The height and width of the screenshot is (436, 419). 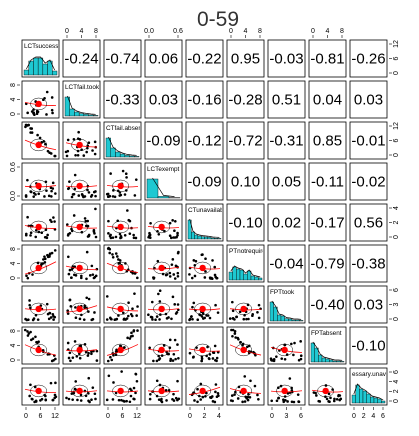 What do you see at coordinates (41, 416) in the screenshot?
I see `tick-label: 6` at bounding box center [41, 416].